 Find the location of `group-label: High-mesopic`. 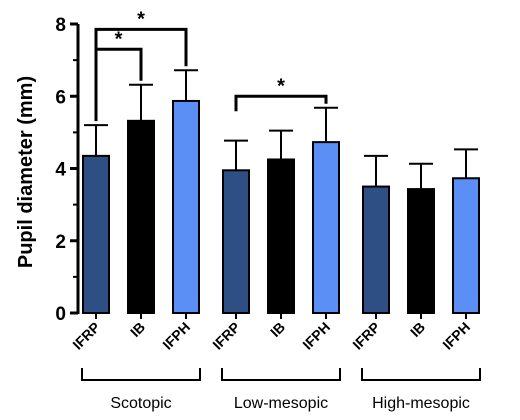

group-label: High-mesopic is located at coordinates (421, 403).